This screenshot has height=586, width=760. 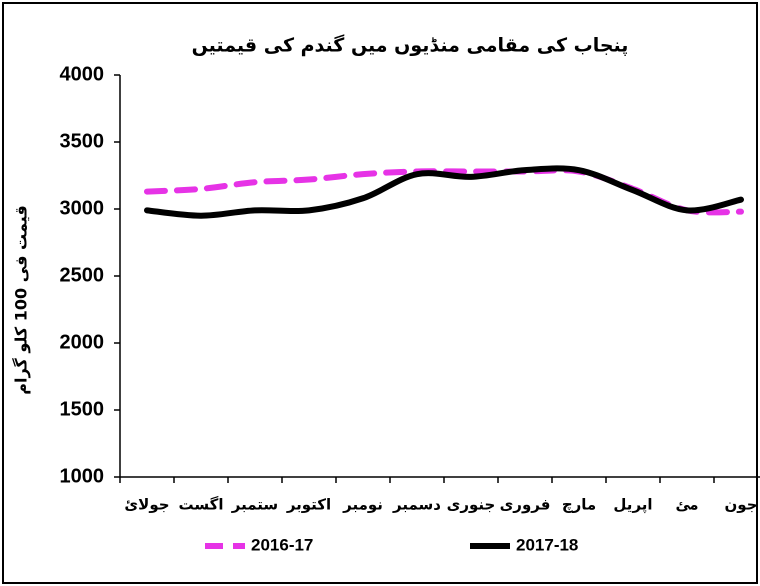 I want to click on chart-title: پنجاب کی مقامی منڈیوں میں گندم کی قیمتیں, so click(x=410, y=45).